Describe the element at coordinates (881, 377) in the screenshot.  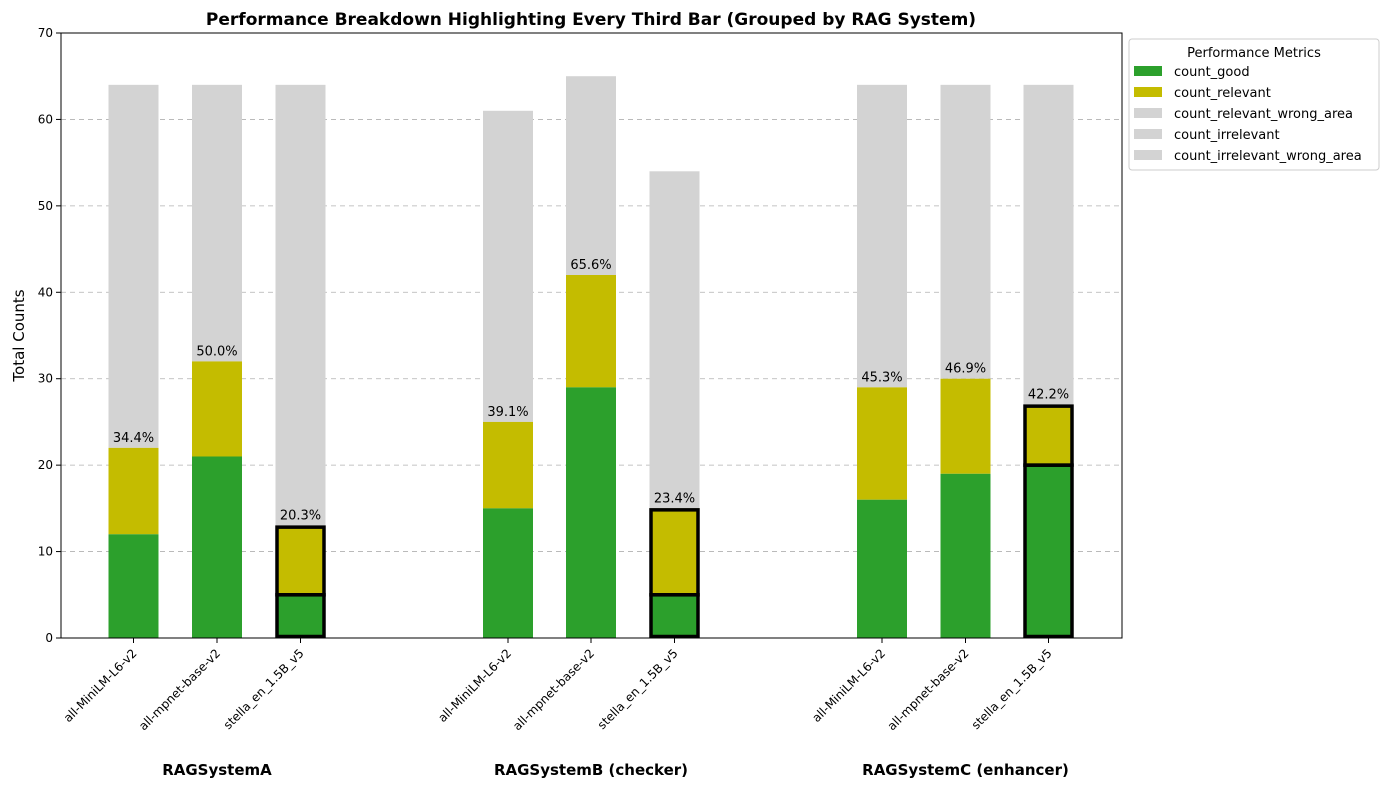
I see `bar-percent-label: 45.3%` at that location.